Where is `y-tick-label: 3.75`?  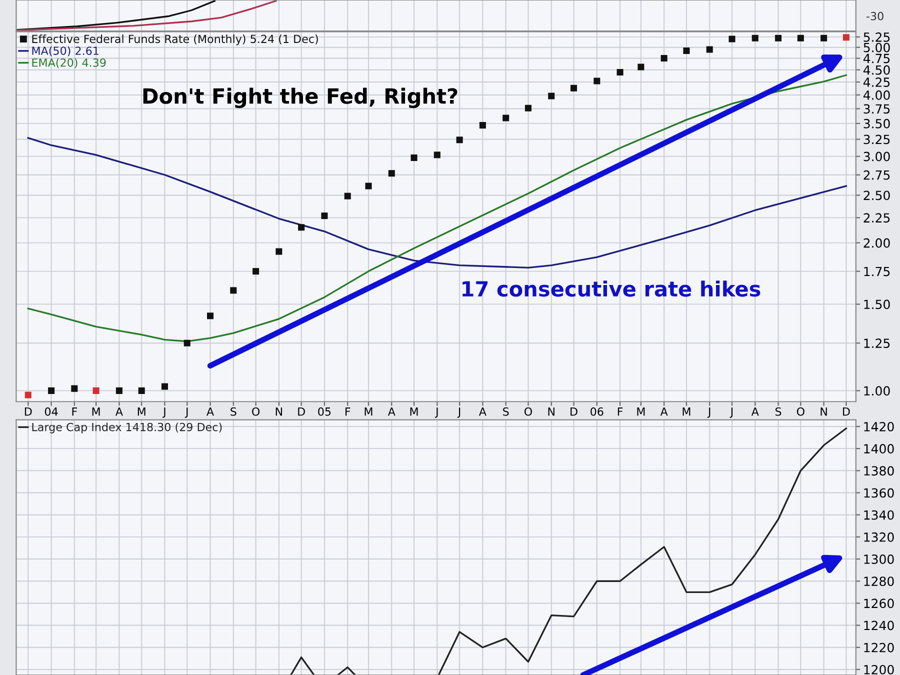
y-tick-label: 3.75 is located at coordinates (877, 109).